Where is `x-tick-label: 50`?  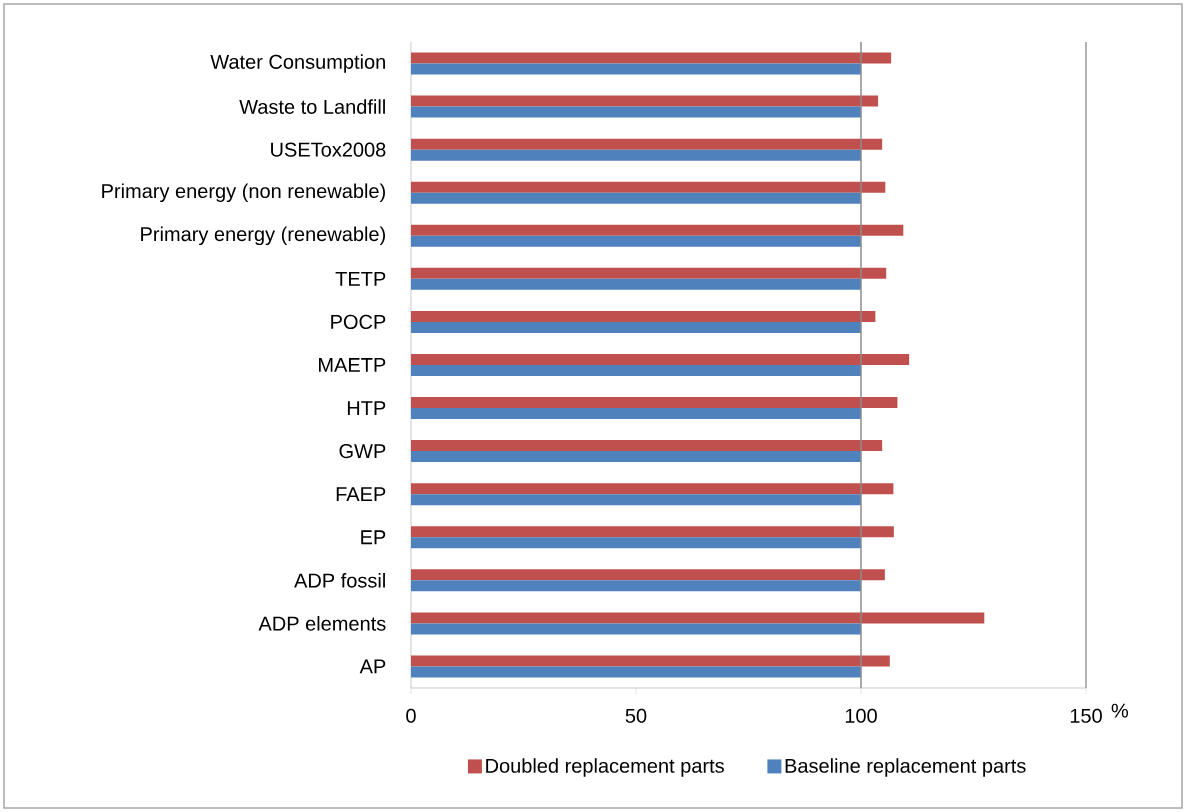 x-tick-label: 50 is located at coordinates (636, 715).